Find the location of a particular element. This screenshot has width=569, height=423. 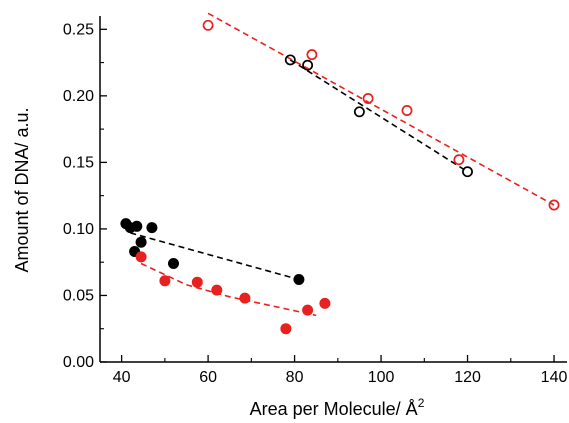

x-tick-label: 140 is located at coordinates (554, 377).